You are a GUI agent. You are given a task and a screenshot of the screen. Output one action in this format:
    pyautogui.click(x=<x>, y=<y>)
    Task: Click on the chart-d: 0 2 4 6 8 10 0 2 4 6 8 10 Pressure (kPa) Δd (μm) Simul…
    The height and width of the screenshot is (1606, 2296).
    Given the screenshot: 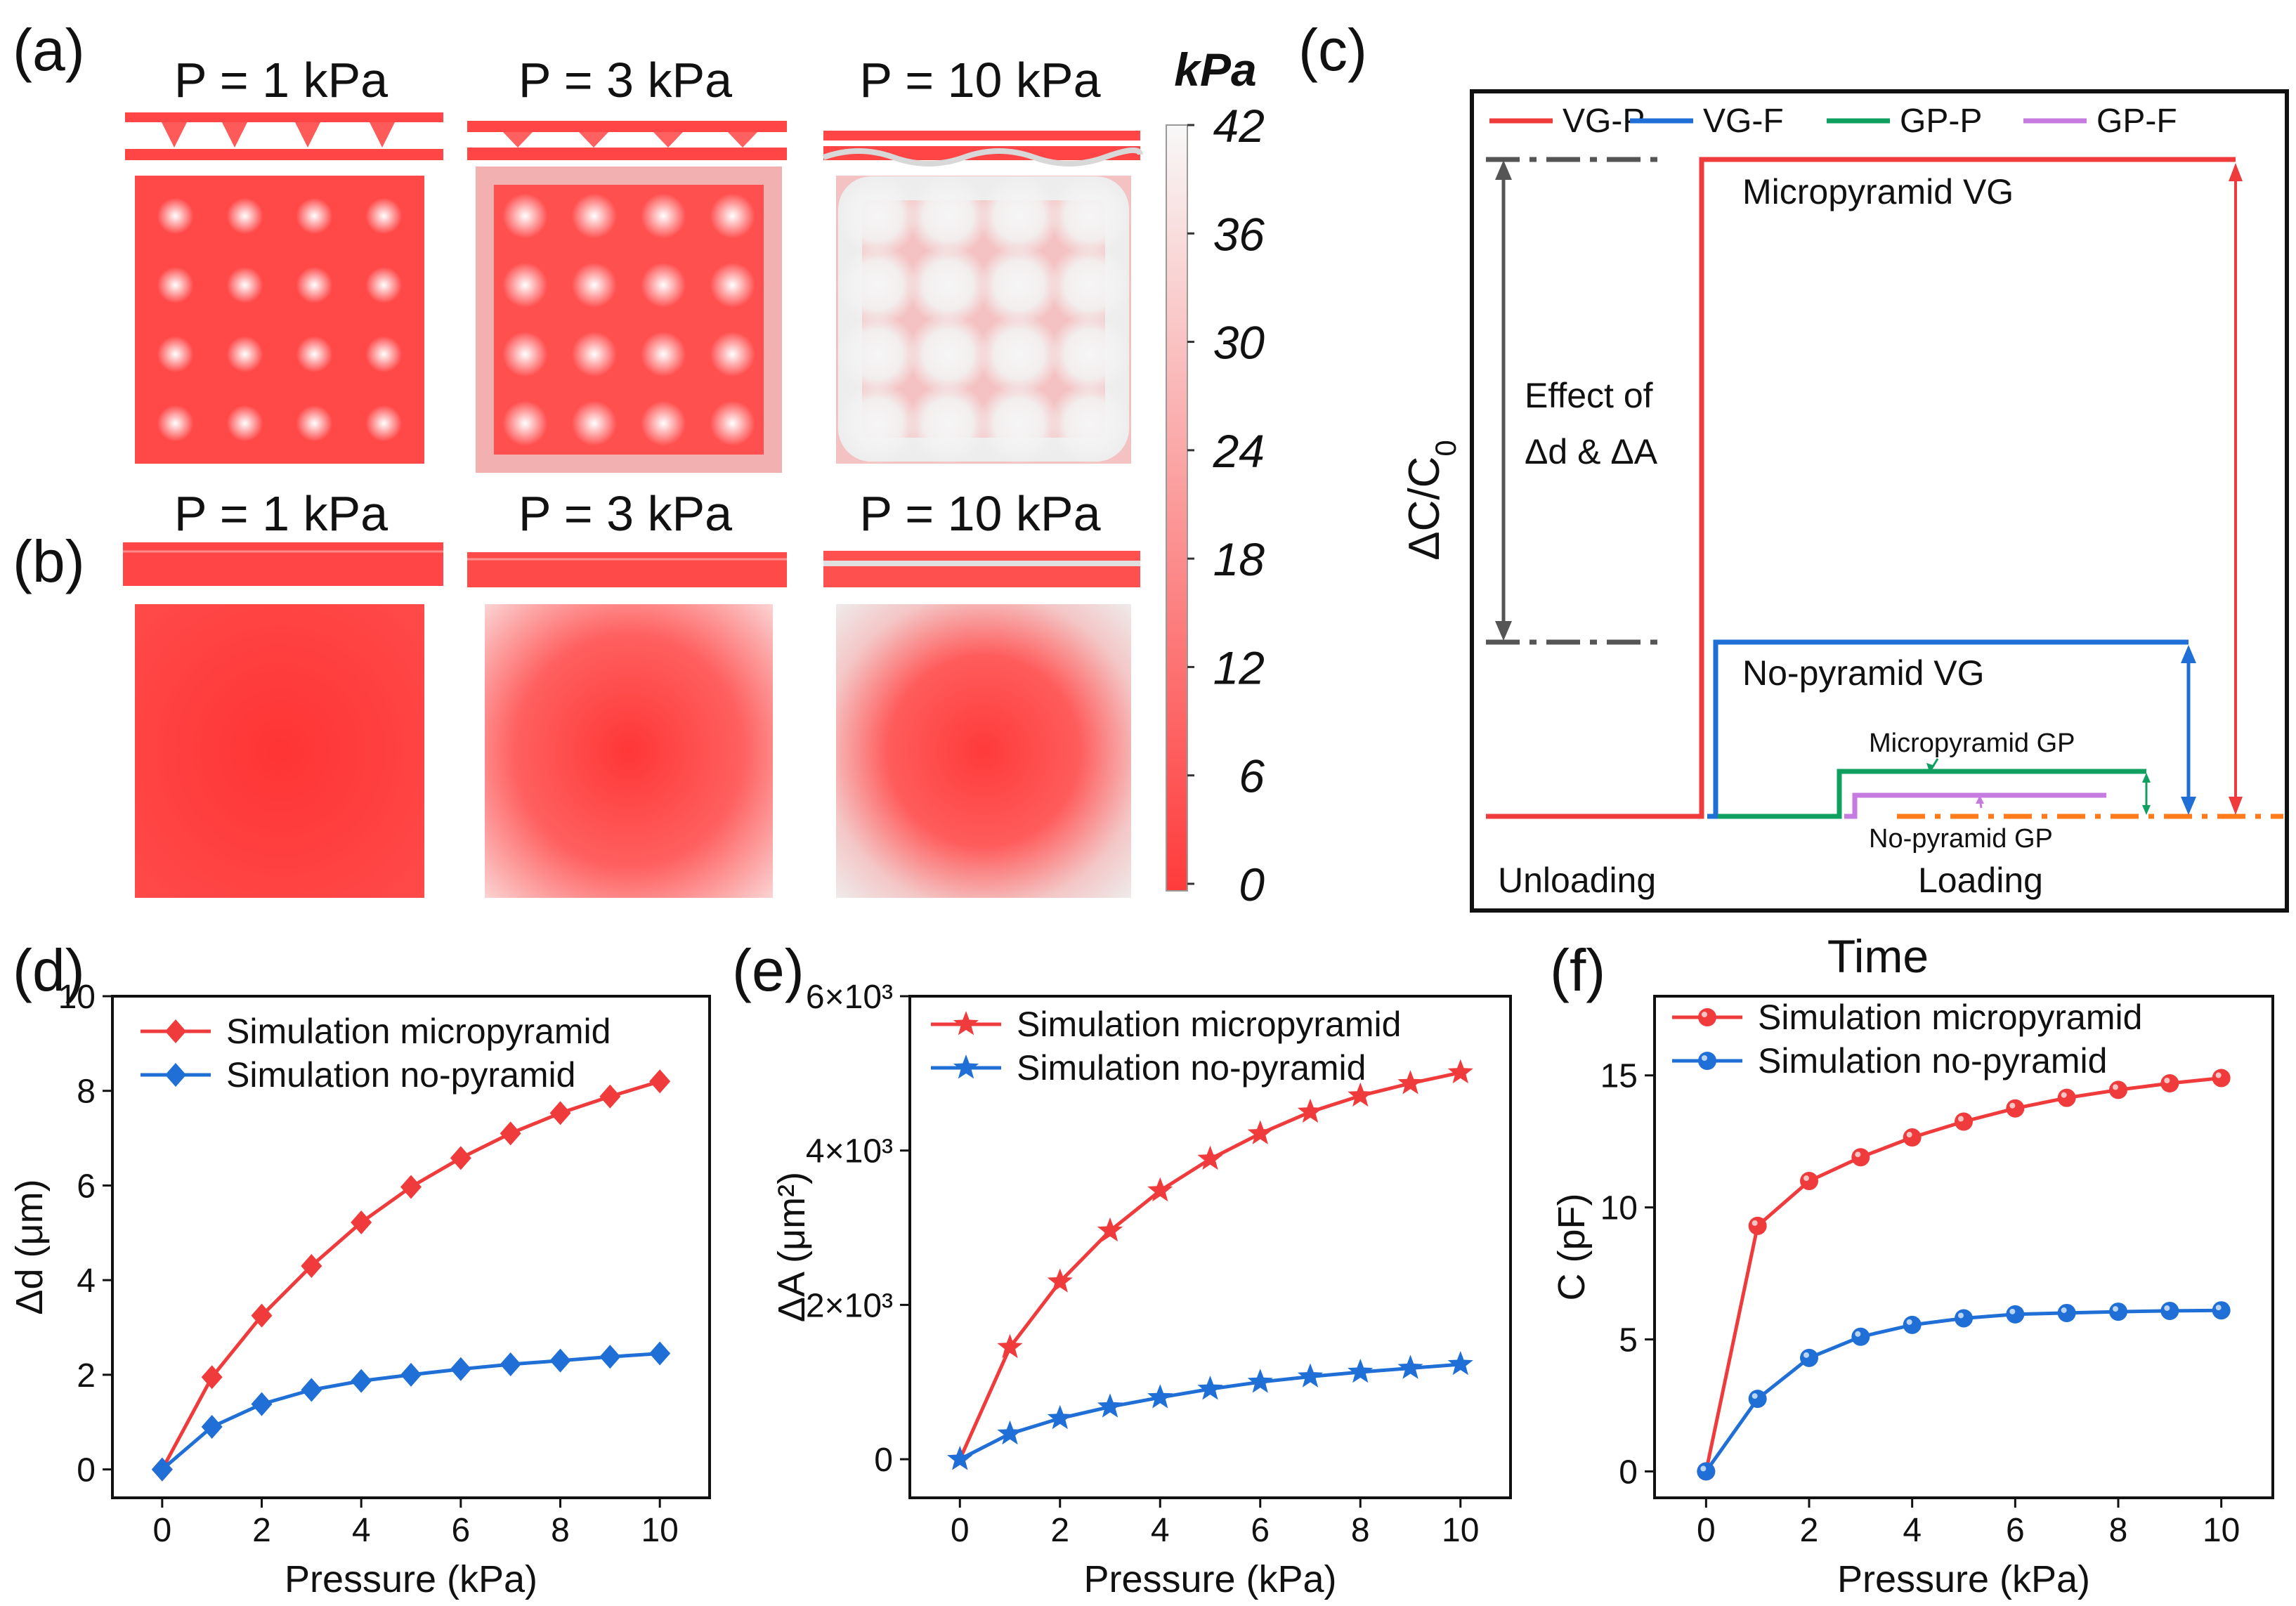 What is the action you would take?
    pyautogui.click(x=359, y=1289)
    